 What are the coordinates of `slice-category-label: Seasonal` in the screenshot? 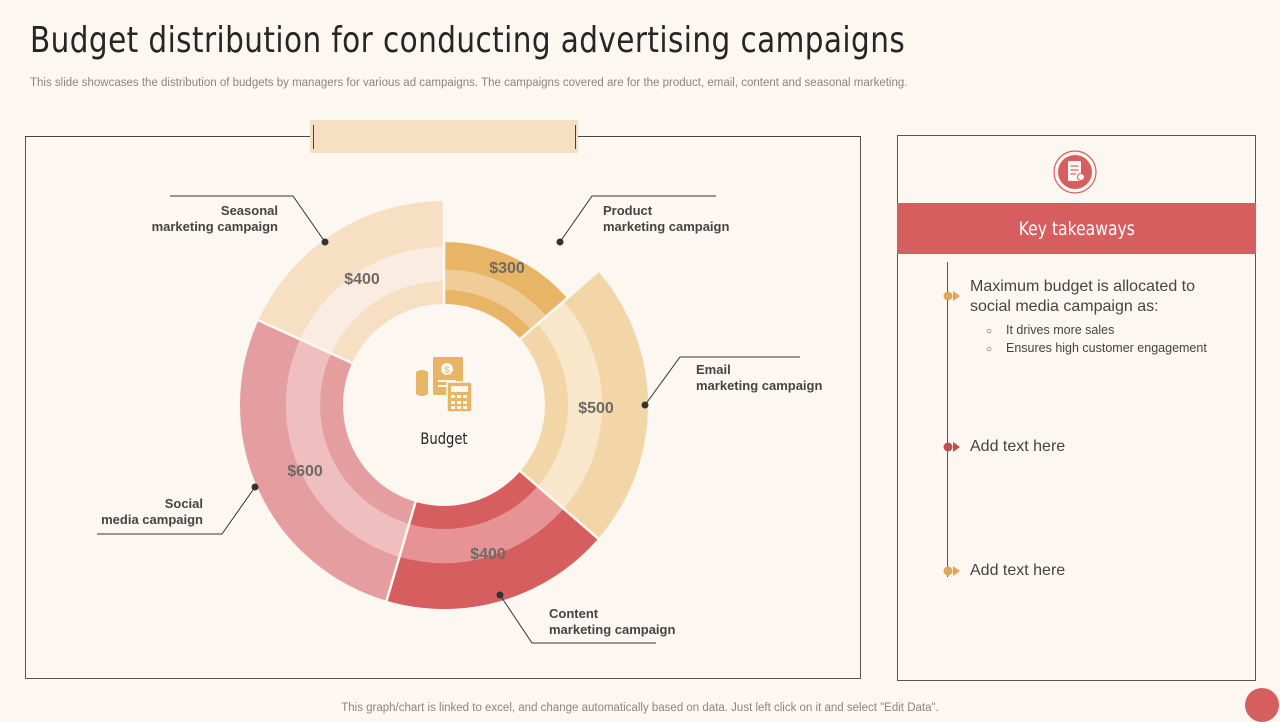 It's located at (249, 210).